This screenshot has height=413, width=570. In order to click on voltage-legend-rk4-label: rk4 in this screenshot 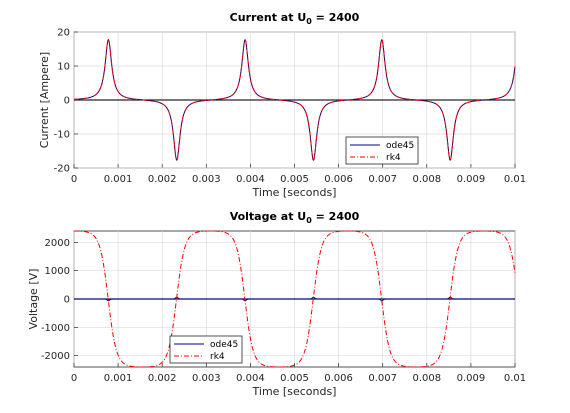, I will do `click(217, 357)`.